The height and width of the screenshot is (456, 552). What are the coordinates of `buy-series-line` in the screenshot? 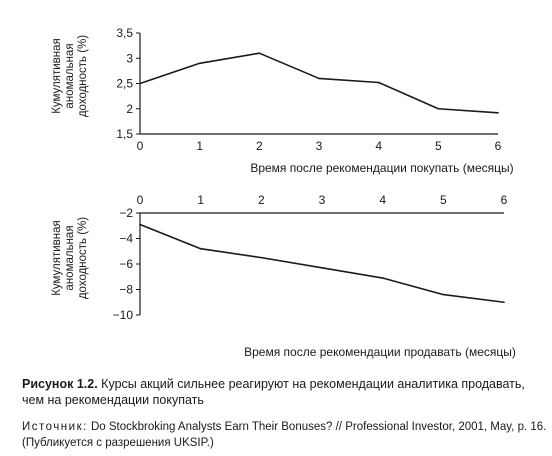 It's located at (319, 83).